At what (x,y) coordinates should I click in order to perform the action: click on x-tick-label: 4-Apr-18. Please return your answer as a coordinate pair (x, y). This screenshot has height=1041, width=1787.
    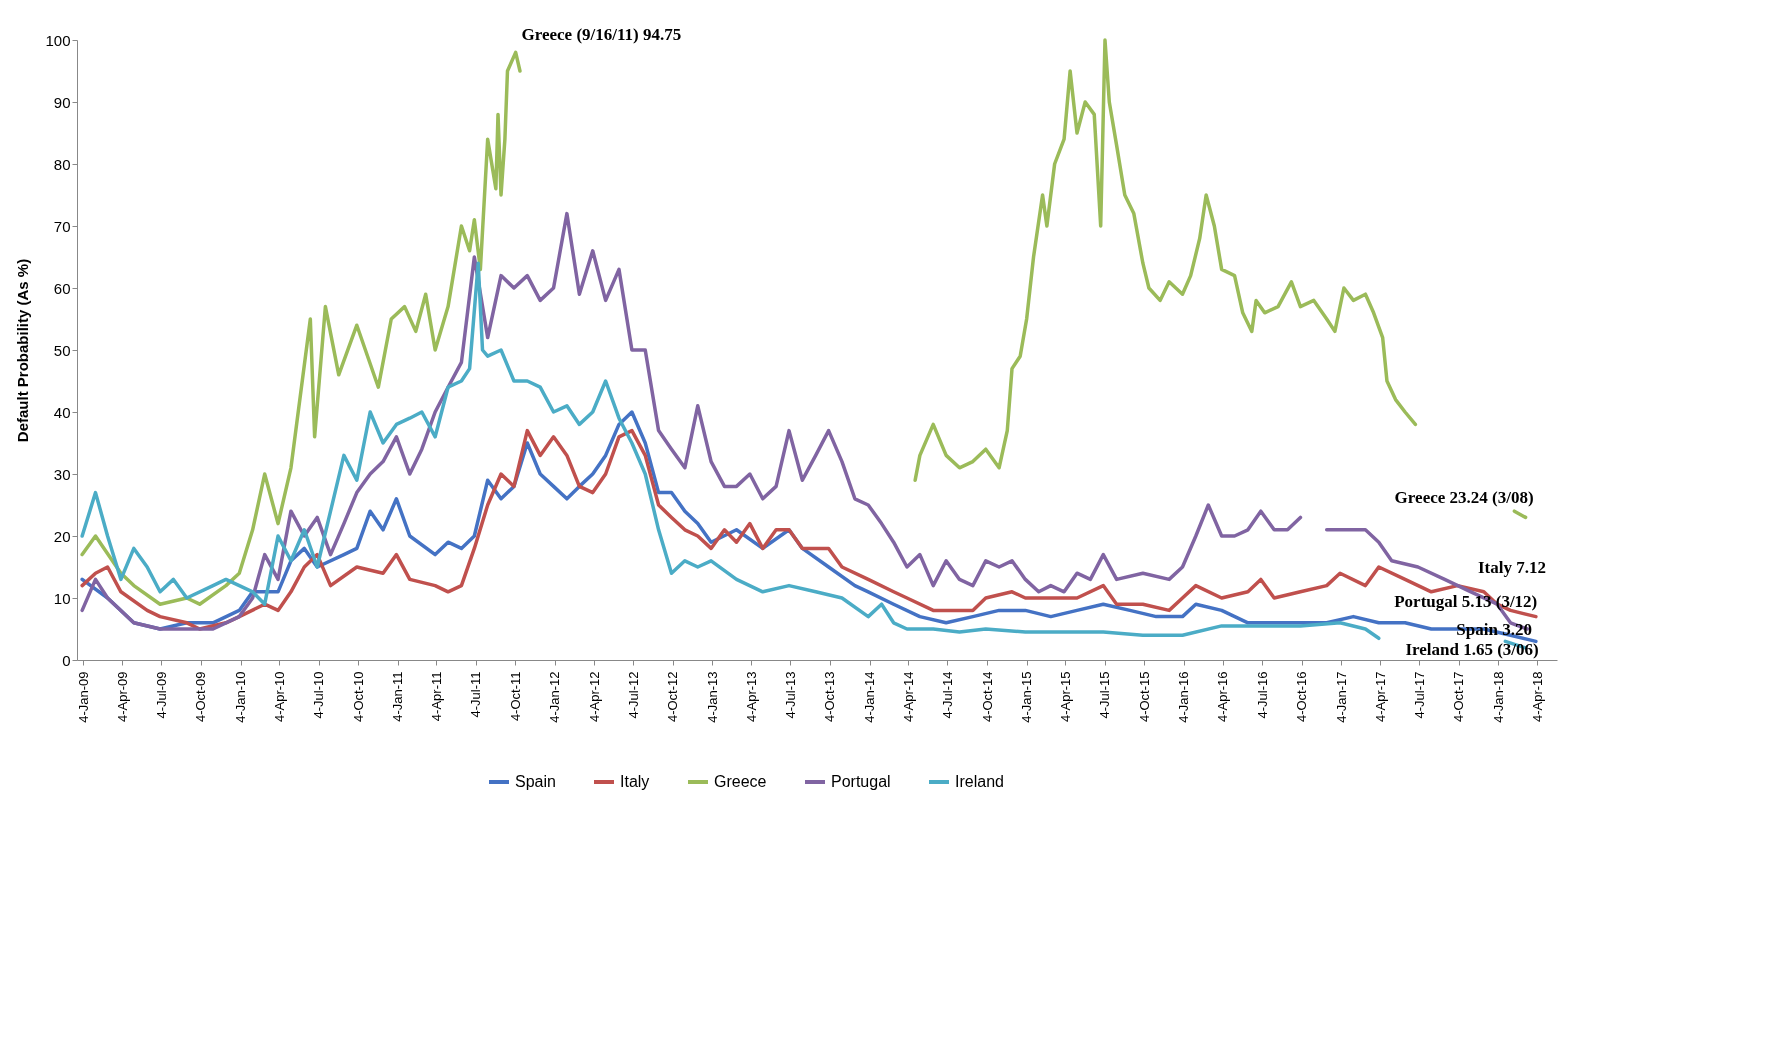
    Looking at the image, I should click on (1537, 697).